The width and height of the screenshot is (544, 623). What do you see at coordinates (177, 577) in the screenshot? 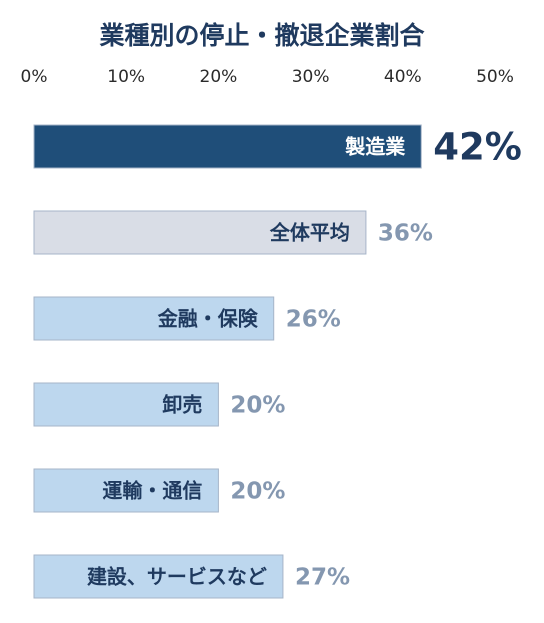
I see `bar-category-label: 建設、サービスなど` at bounding box center [177, 577].